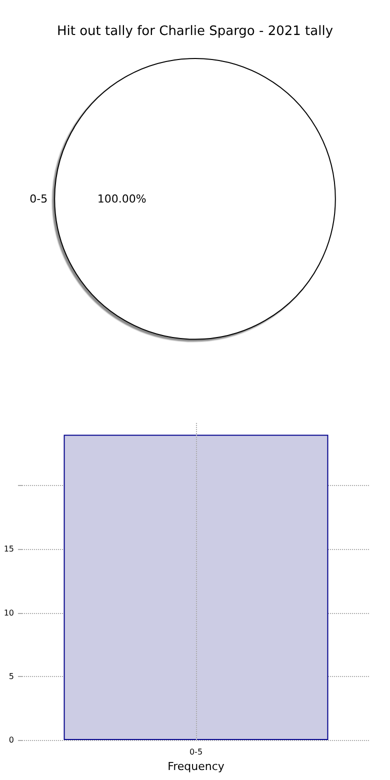 The height and width of the screenshot is (780, 390). Describe the element at coordinates (196, 766) in the screenshot. I see `x-axis-title: Frequency` at that location.